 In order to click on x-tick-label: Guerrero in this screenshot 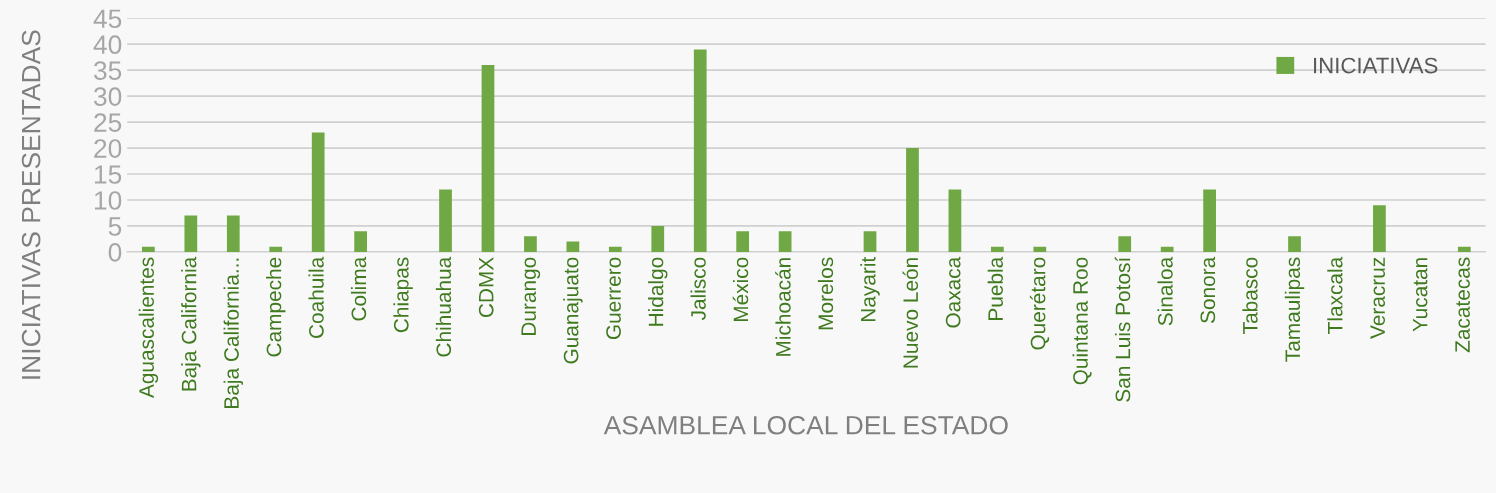, I will do `click(613, 298)`.